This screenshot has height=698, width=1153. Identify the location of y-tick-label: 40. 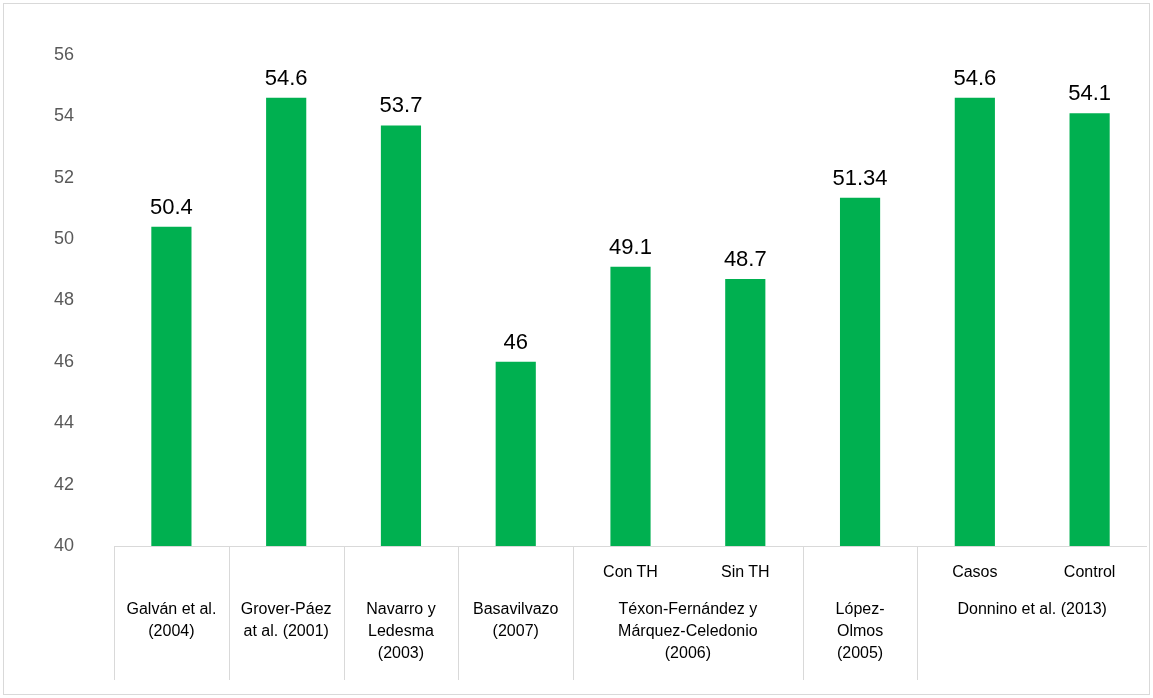
(64, 544).